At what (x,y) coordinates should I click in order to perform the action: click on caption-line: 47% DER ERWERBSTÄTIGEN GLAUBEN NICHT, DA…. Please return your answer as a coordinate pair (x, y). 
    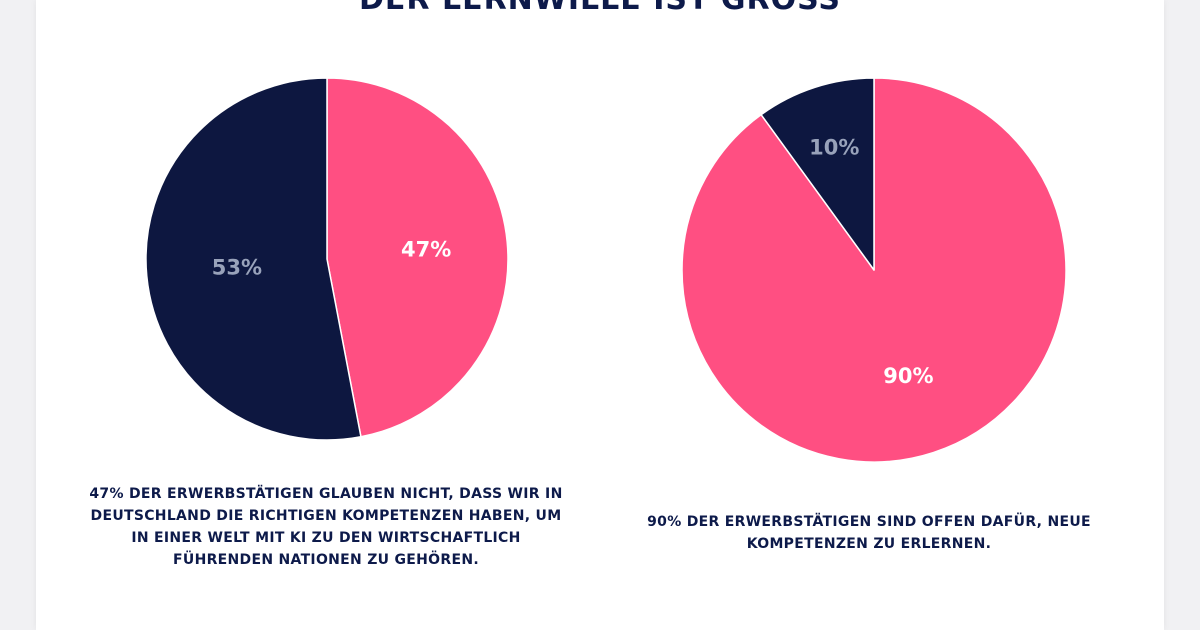
    Looking at the image, I should click on (326, 494).